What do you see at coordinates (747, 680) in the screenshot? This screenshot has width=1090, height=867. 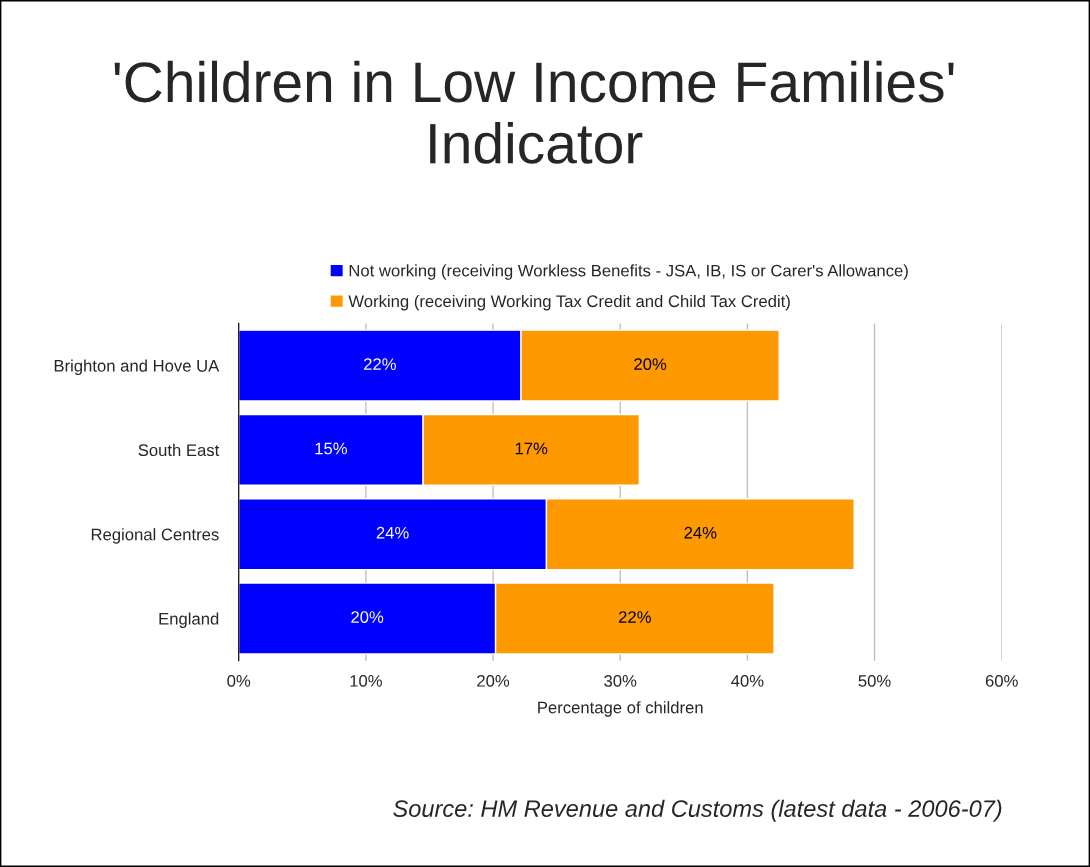 I see `x-tick-label: 40%` at bounding box center [747, 680].